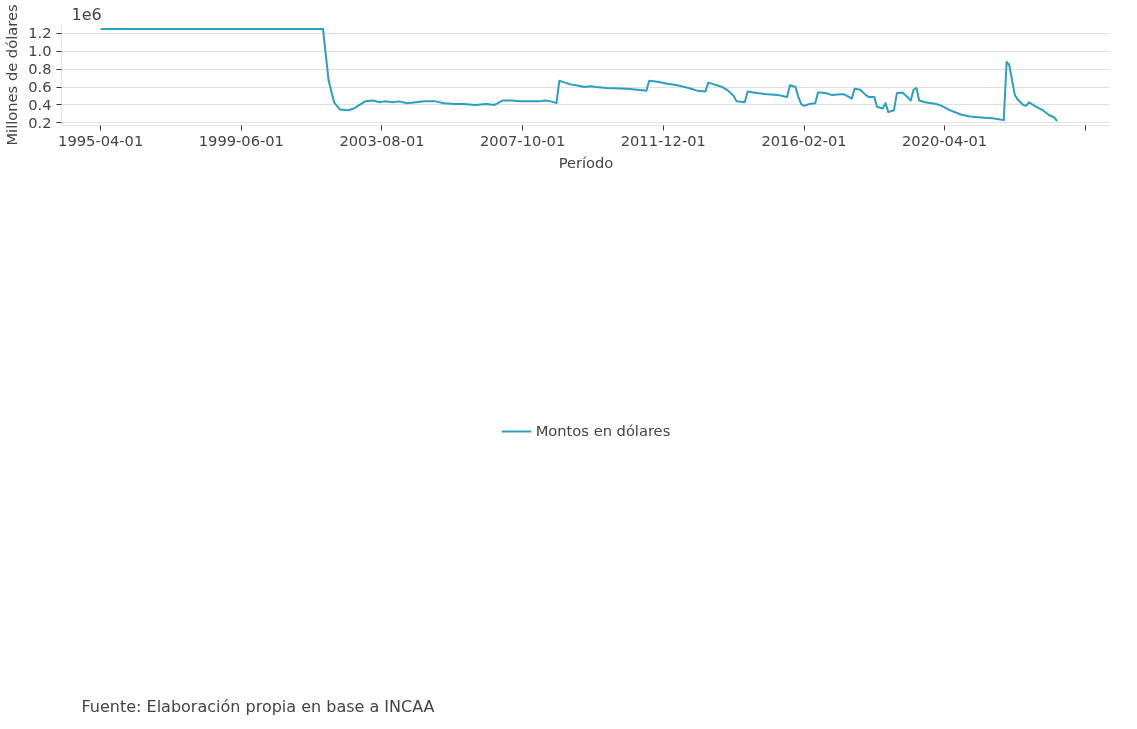  What do you see at coordinates (945, 140) in the screenshot?
I see `x-tick-label: 2020-04-01` at bounding box center [945, 140].